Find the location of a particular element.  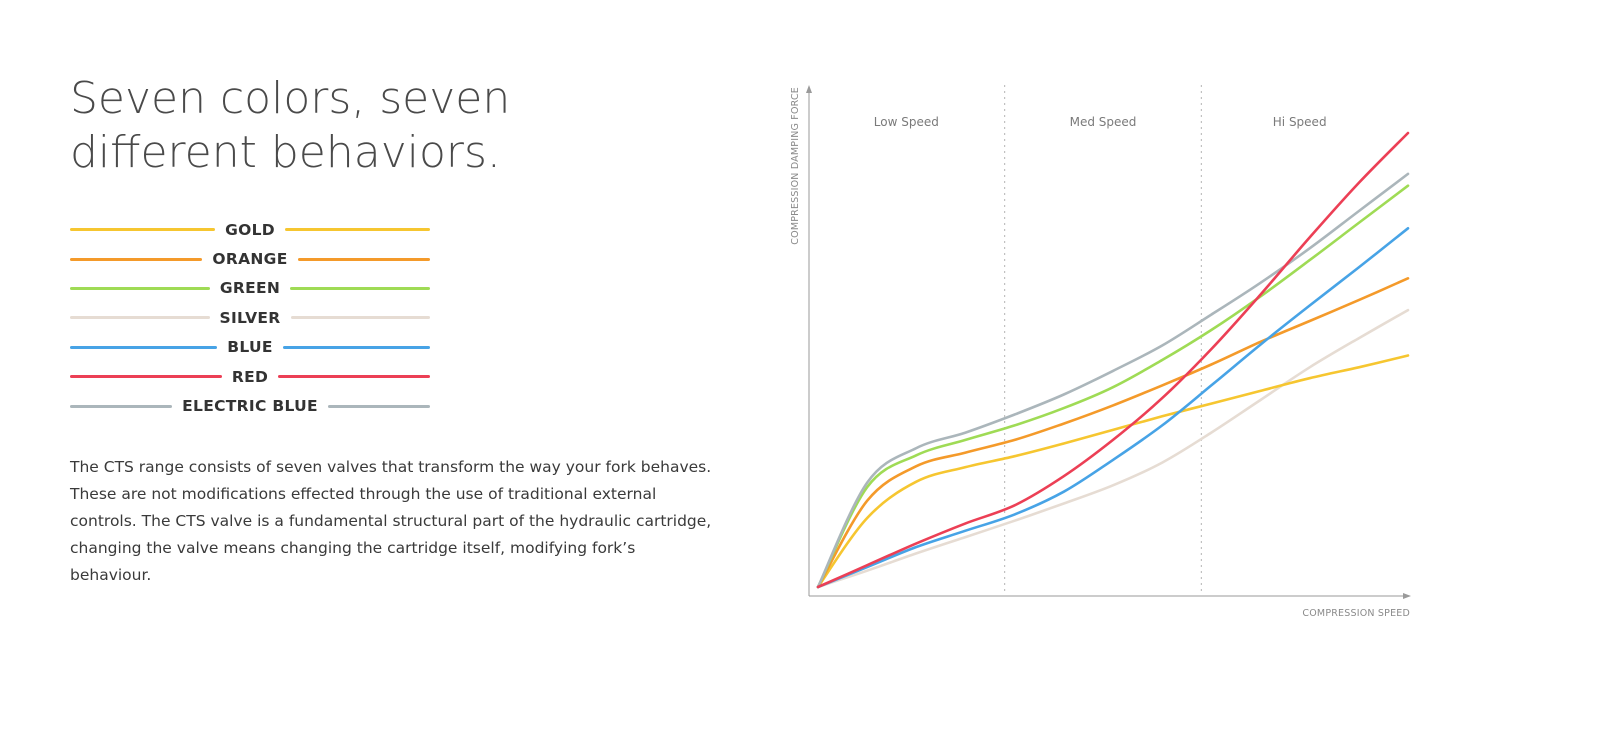

legend-label: GOLD is located at coordinates (250, 229).